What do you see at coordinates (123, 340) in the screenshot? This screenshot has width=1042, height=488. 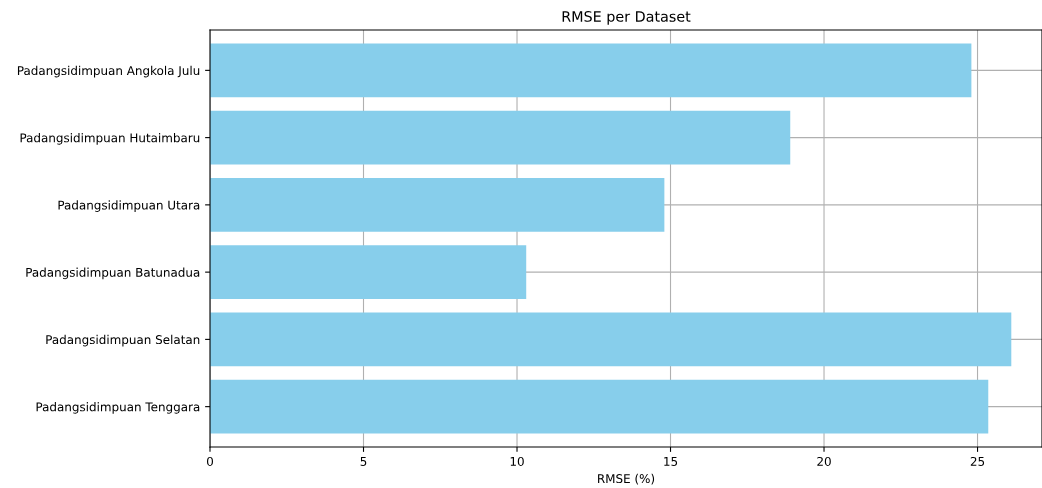 I see `y-tick-label: Padangsidimpuan Selatan` at bounding box center [123, 340].